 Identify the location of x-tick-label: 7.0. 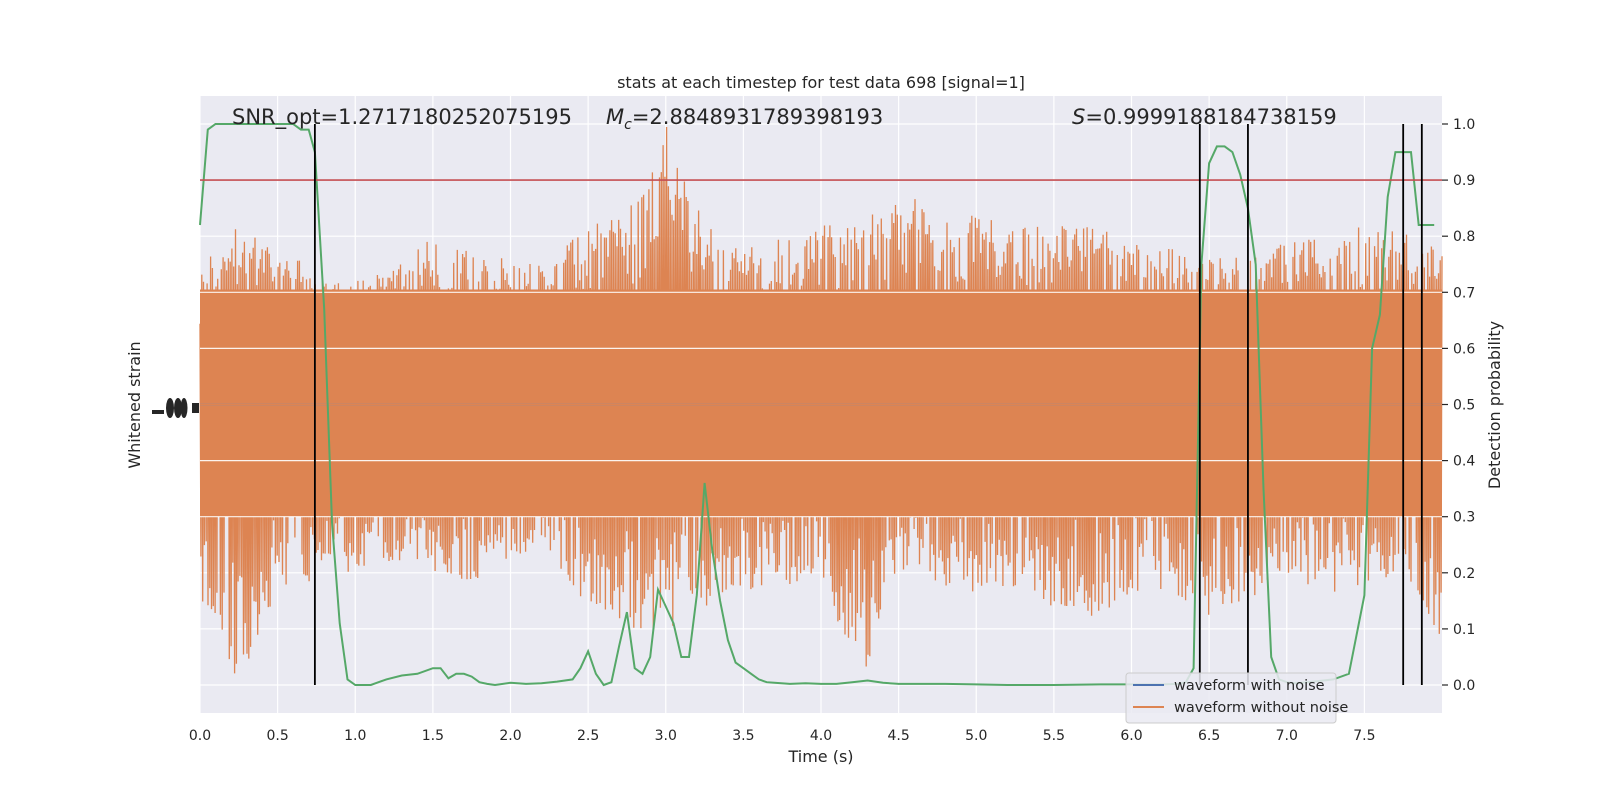
(1287, 736).